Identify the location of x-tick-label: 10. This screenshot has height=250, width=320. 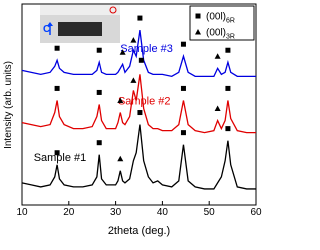
(22, 212).